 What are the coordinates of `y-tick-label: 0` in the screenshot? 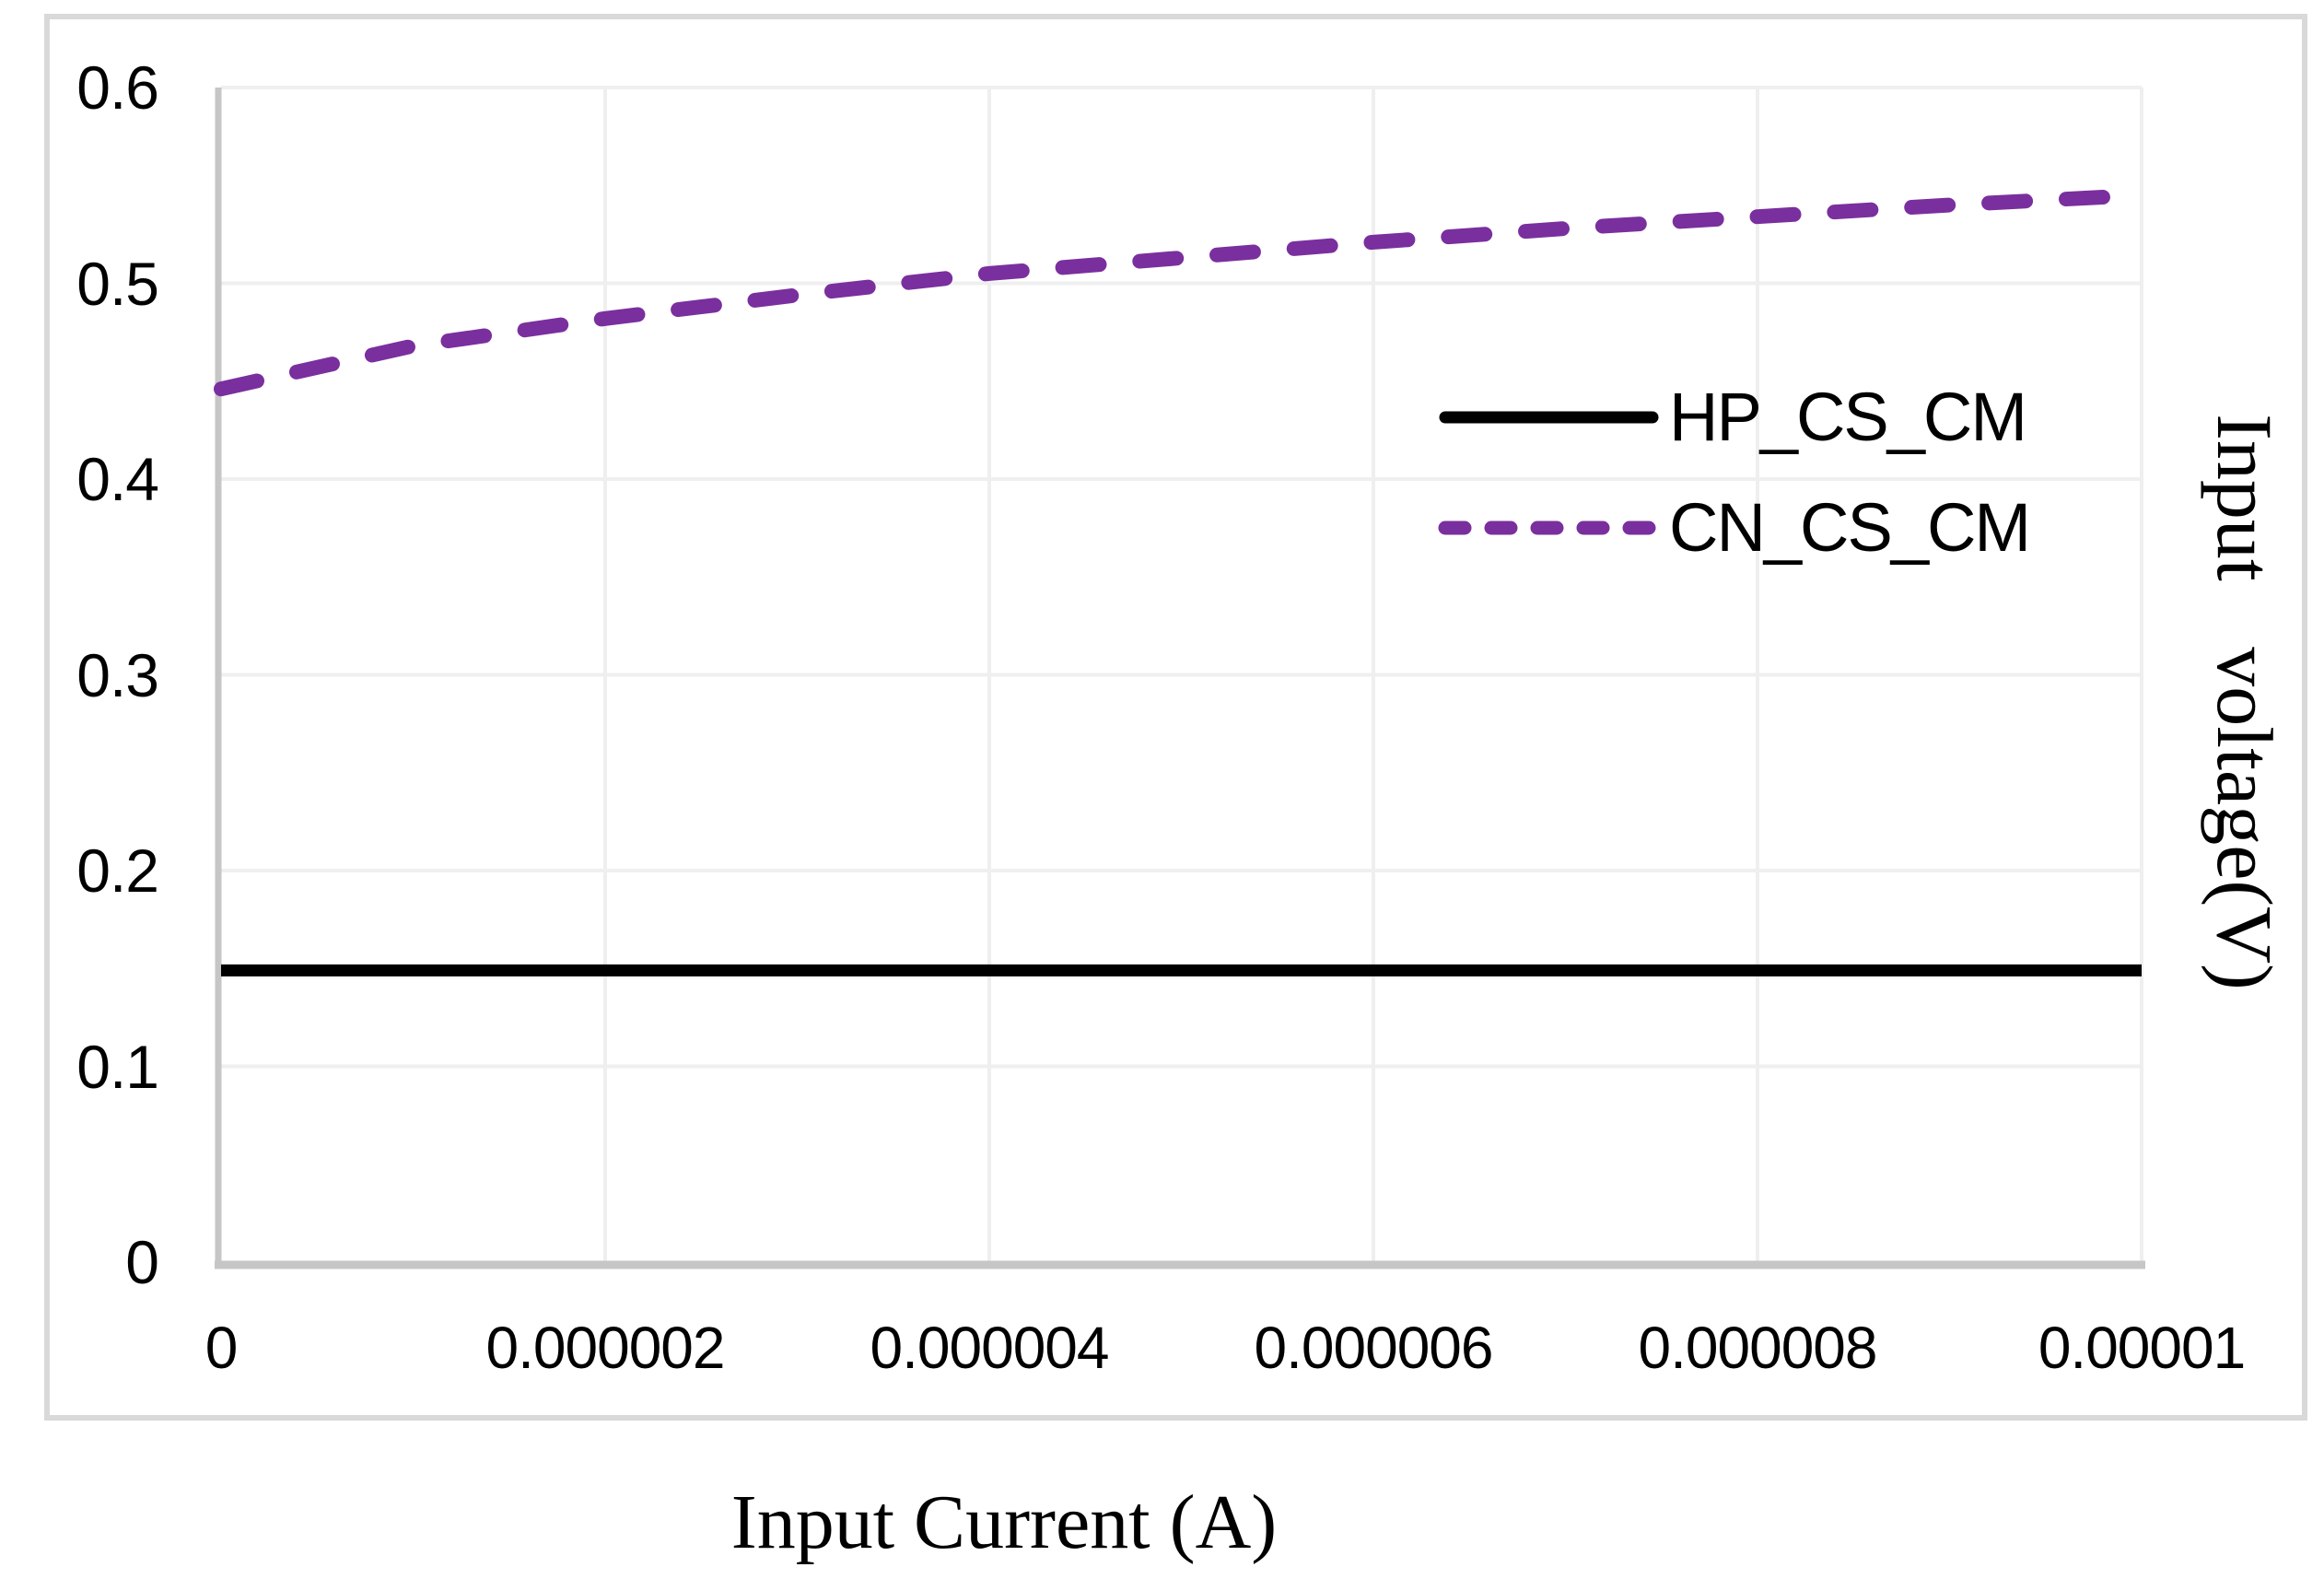 It's located at (142, 1262).